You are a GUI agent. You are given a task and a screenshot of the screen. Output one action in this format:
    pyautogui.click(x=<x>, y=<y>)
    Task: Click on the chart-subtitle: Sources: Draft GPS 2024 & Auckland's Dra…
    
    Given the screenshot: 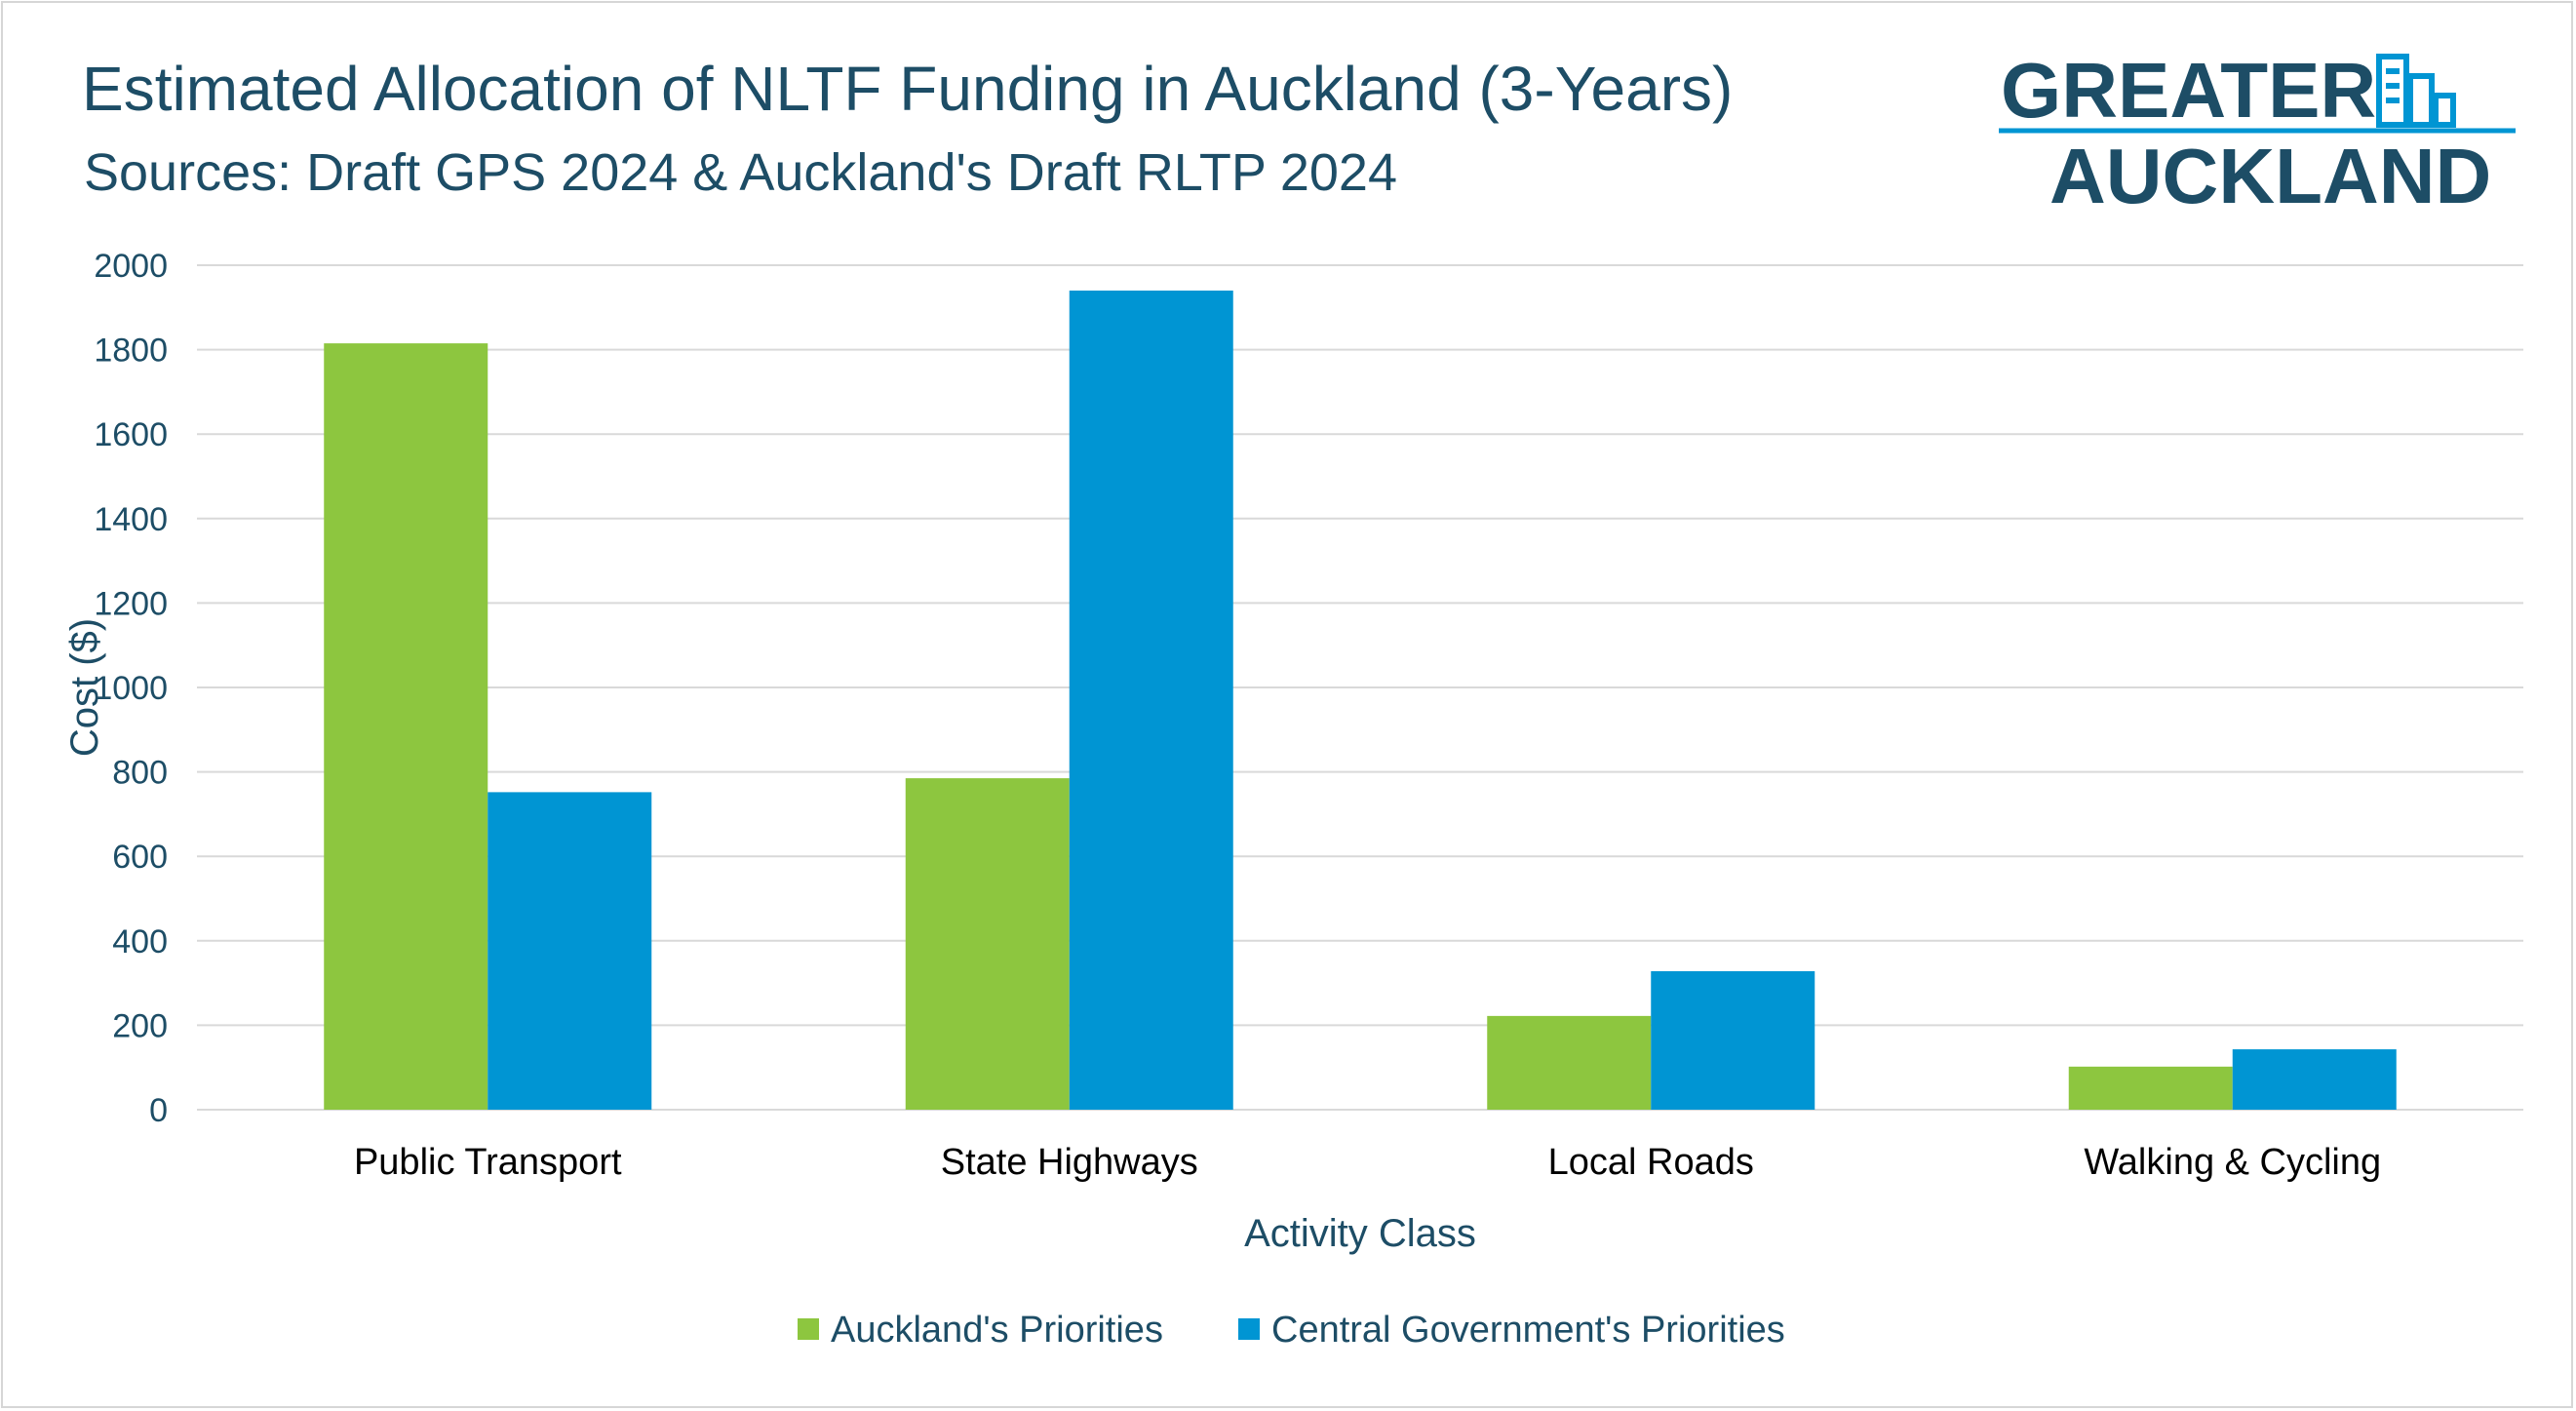 What is the action you would take?
    pyautogui.click(x=740, y=172)
    